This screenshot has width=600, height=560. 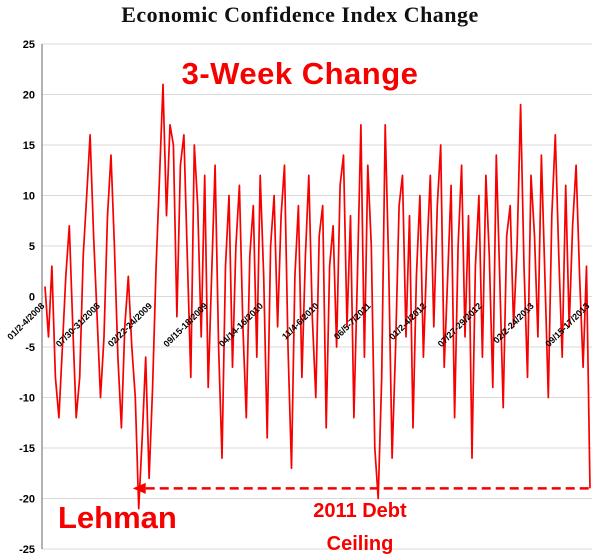 What do you see at coordinates (27, 399) in the screenshot?
I see `y-tick-label: -10` at bounding box center [27, 399].